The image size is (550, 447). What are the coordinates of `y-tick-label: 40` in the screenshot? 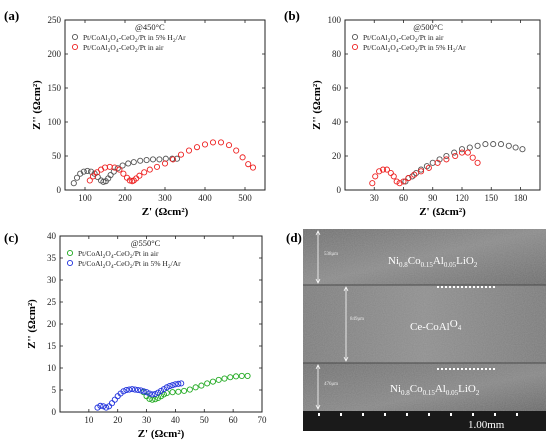 It's located at (337, 122).